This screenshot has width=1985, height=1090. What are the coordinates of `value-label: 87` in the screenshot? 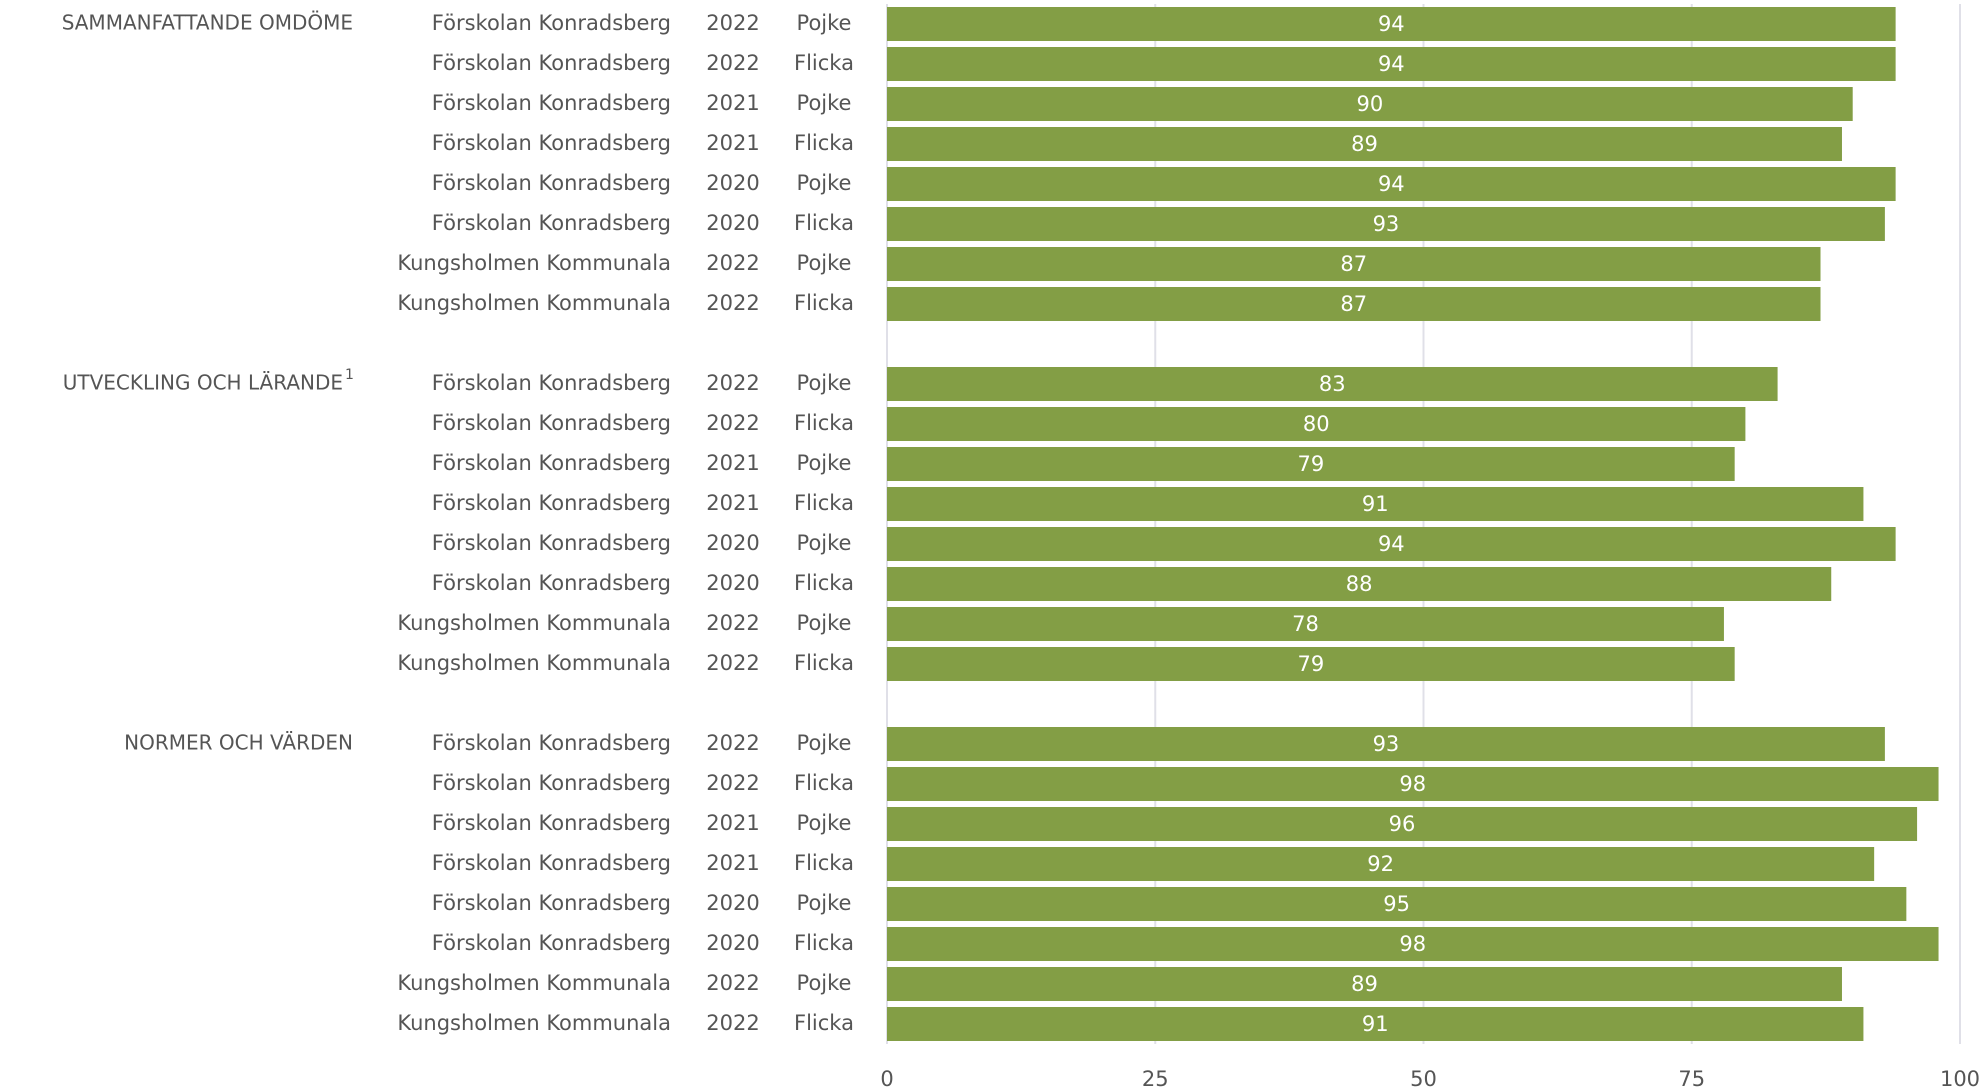 It's located at (1353, 304).